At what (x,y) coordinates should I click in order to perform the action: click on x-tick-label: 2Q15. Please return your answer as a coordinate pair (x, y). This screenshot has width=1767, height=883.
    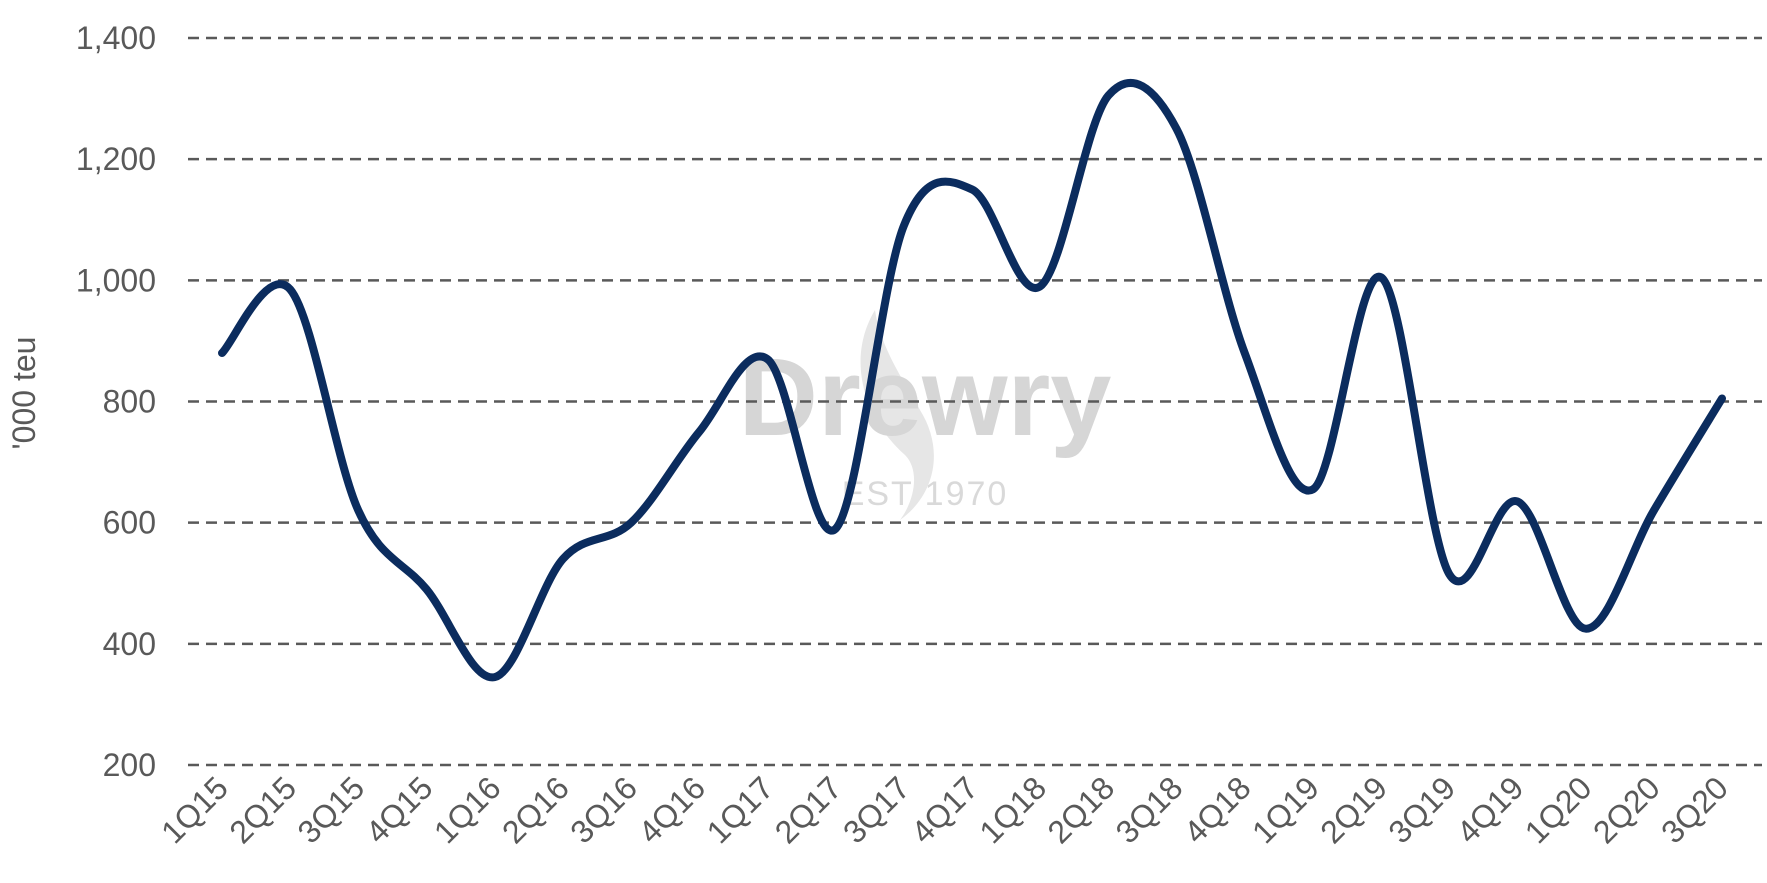
    Looking at the image, I should click on (262, 809).